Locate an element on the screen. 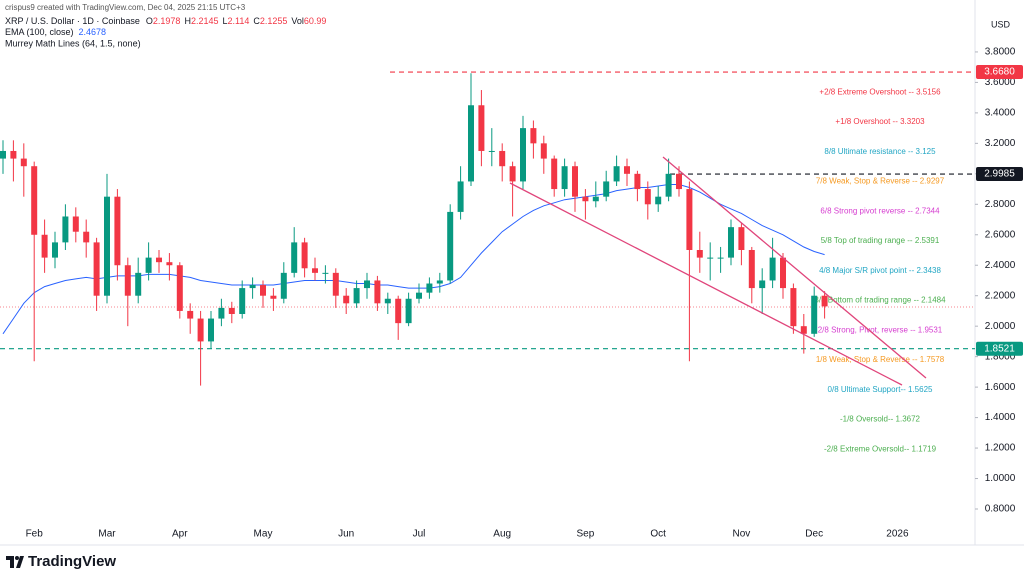  trend-line is located at coordinates (706, 284).